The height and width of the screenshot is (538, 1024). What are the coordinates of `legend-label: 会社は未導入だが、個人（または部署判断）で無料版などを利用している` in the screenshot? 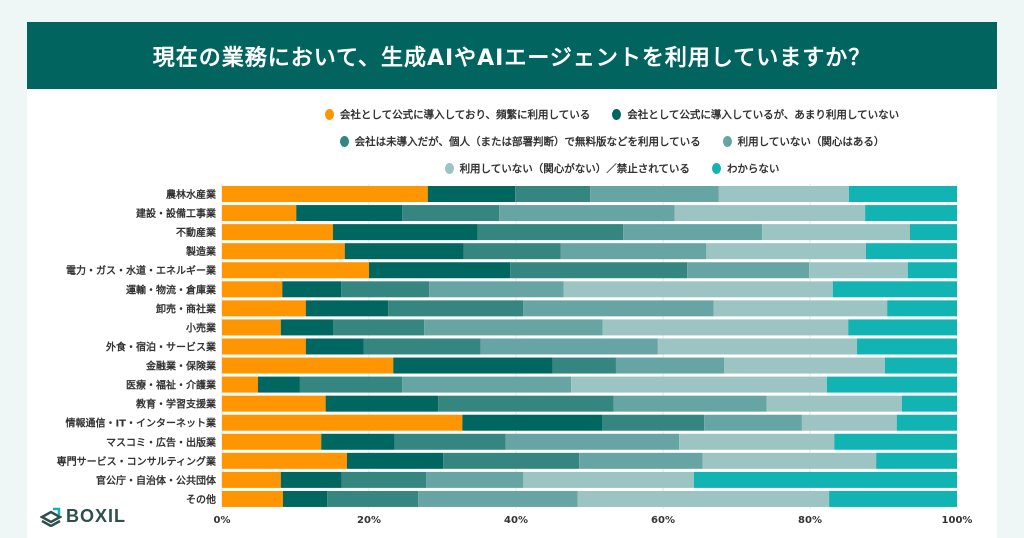 It's located at (527, 142).